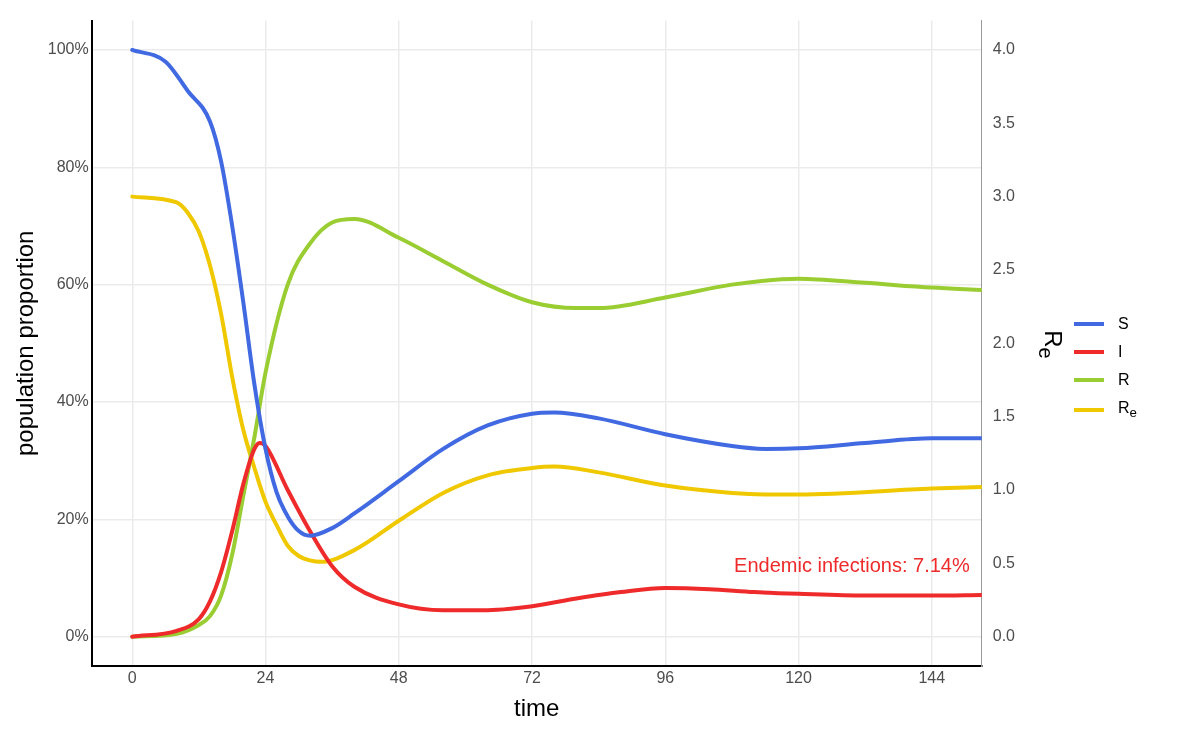 The width and height of the screenshot is (1185, 737). What do you see at coordinates (265, 678) in the screenshot?
I see `x-tick-label: 24` at bounding box center [265, 678].